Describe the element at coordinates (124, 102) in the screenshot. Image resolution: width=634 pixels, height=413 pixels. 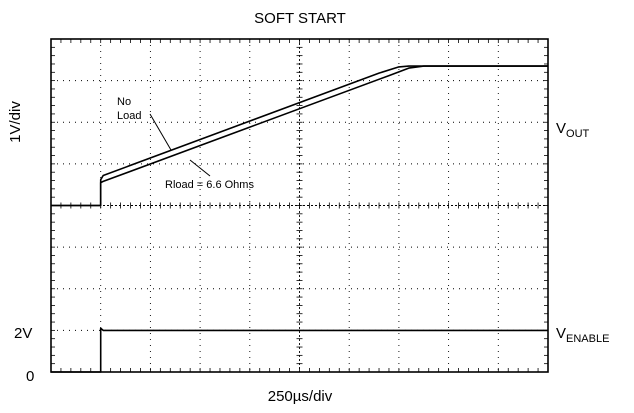
I see `no-load-annotation-line1: No` at that location.